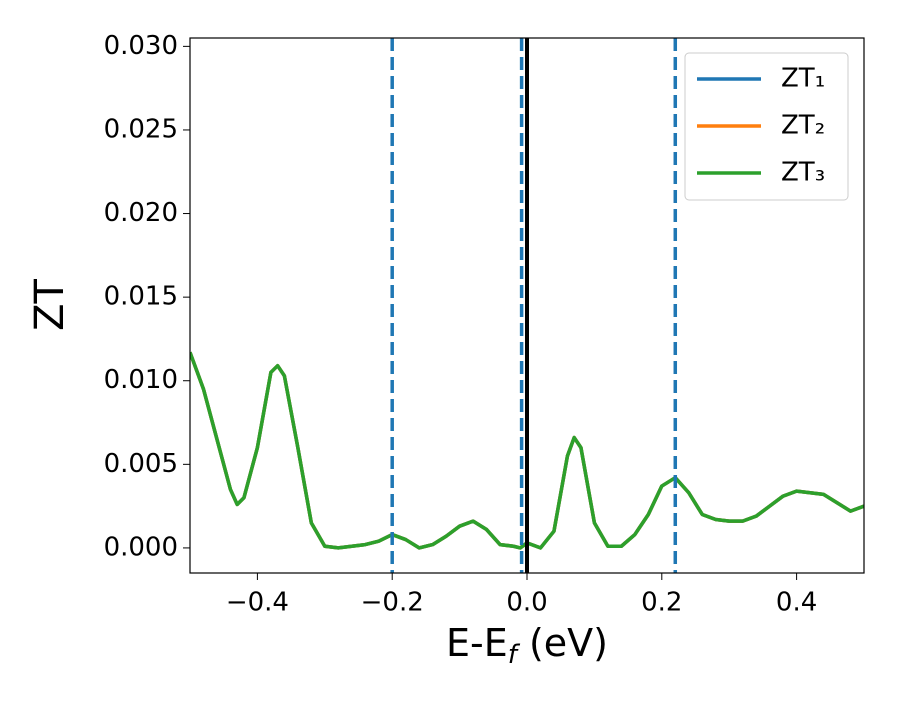 This screenshot has width=900, height=704. What do you see at coordinates (141, 213) in the screenshot?
I see `y-tick-label: 0.020` at bounding box center [141, 213].